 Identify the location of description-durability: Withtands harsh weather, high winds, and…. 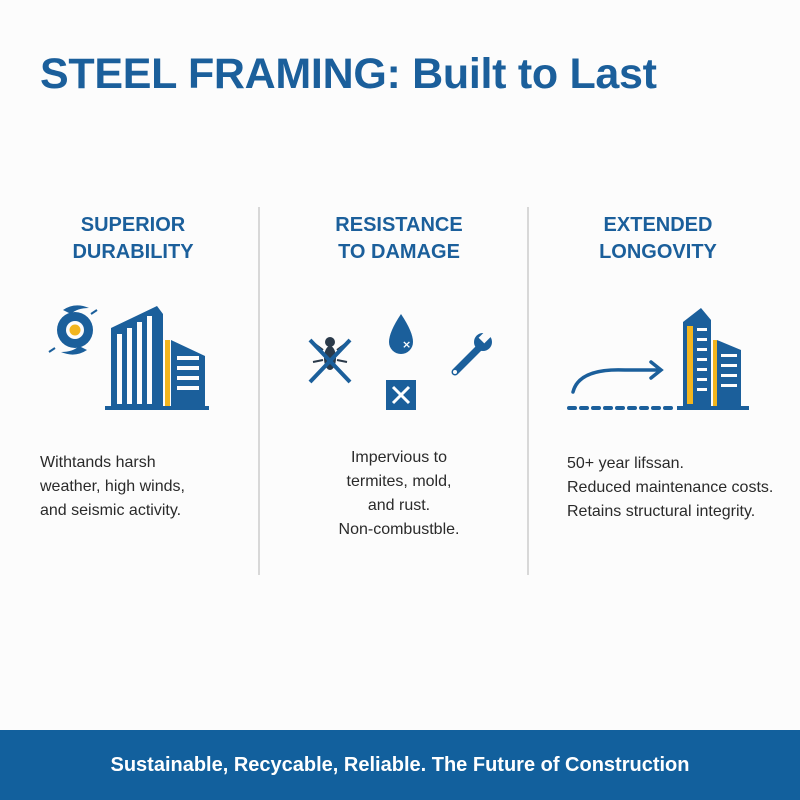
(112, 487).